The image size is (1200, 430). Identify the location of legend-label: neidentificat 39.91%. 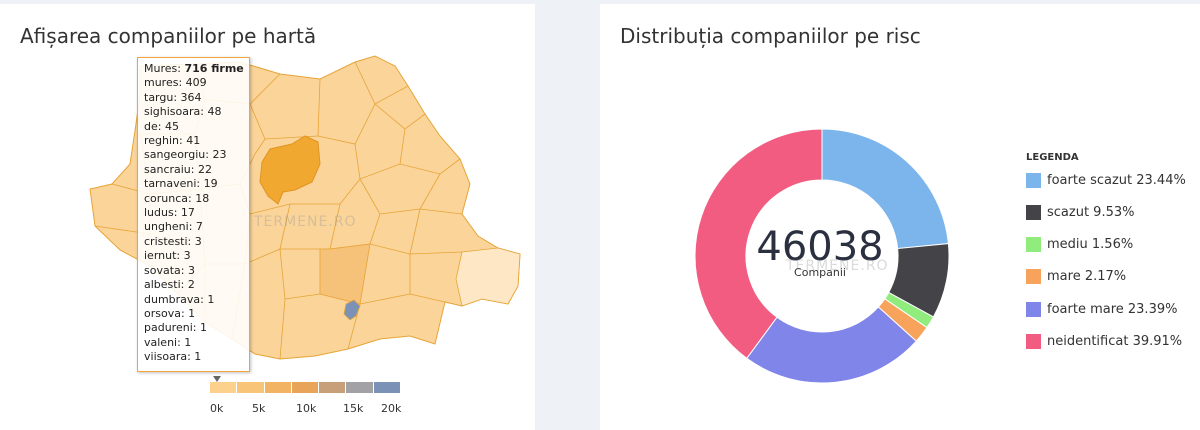
(1115, 341).